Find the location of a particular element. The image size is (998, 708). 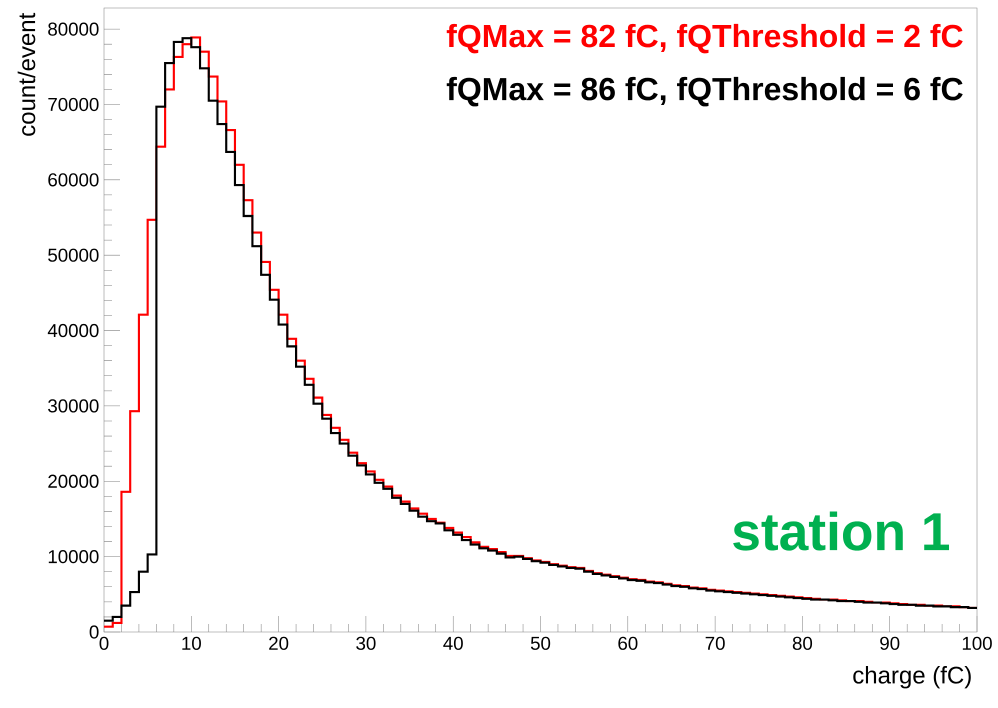

x-axis-title: charge (fC) is located at coordinates (912, 677).